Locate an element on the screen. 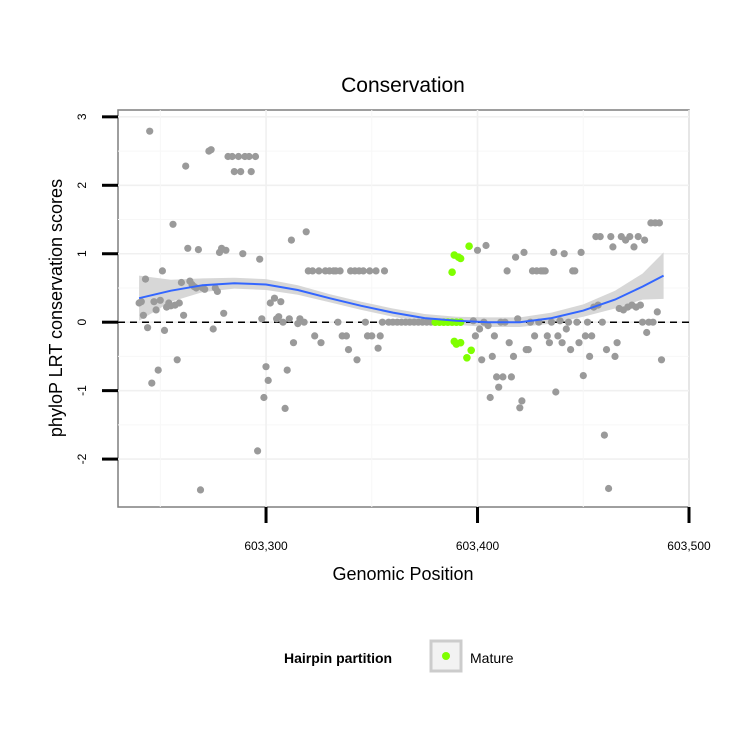  chart-title: Conservation is located at coordinates (403, 85).